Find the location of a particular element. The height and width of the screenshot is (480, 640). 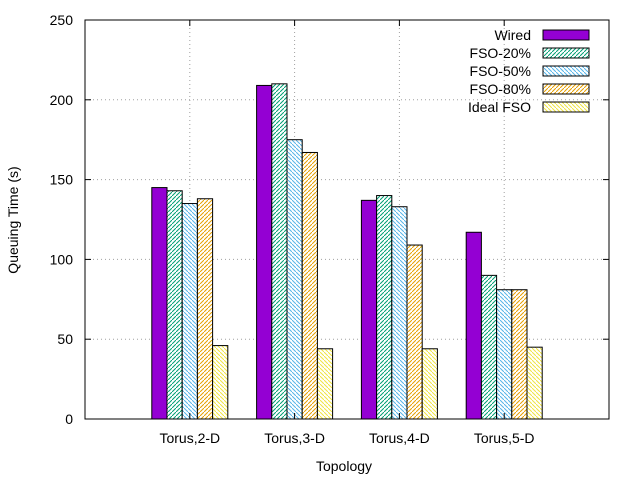

y-tick-label: 0 is located at coordinates (69, 419).